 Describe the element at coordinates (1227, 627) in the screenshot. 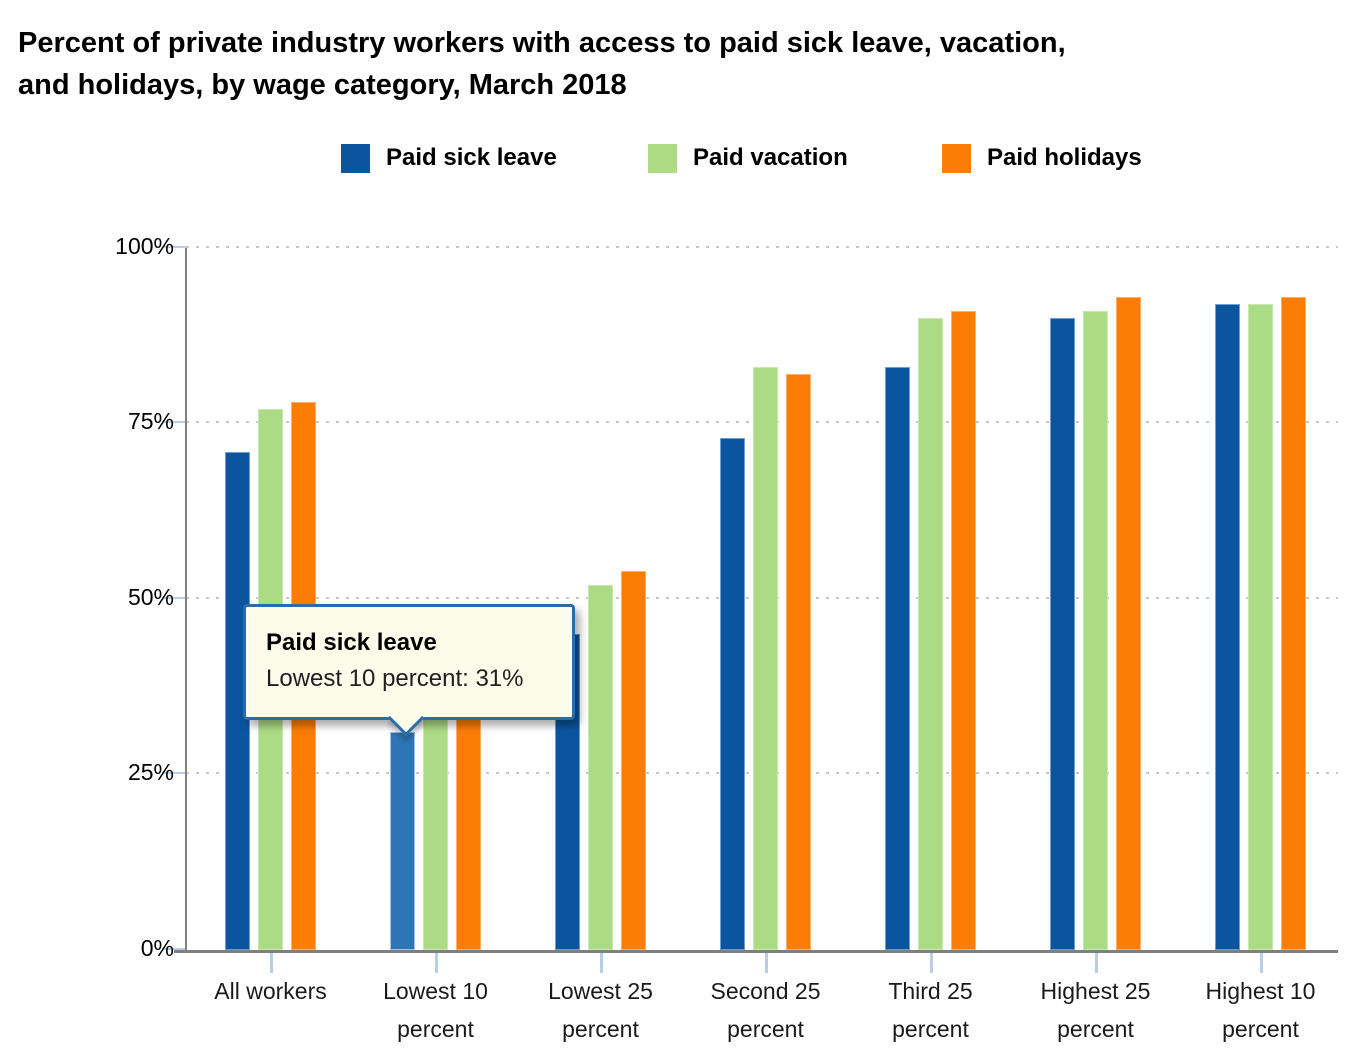

I see `bar-paid-sick-leave-highest-10-percent` at that location.